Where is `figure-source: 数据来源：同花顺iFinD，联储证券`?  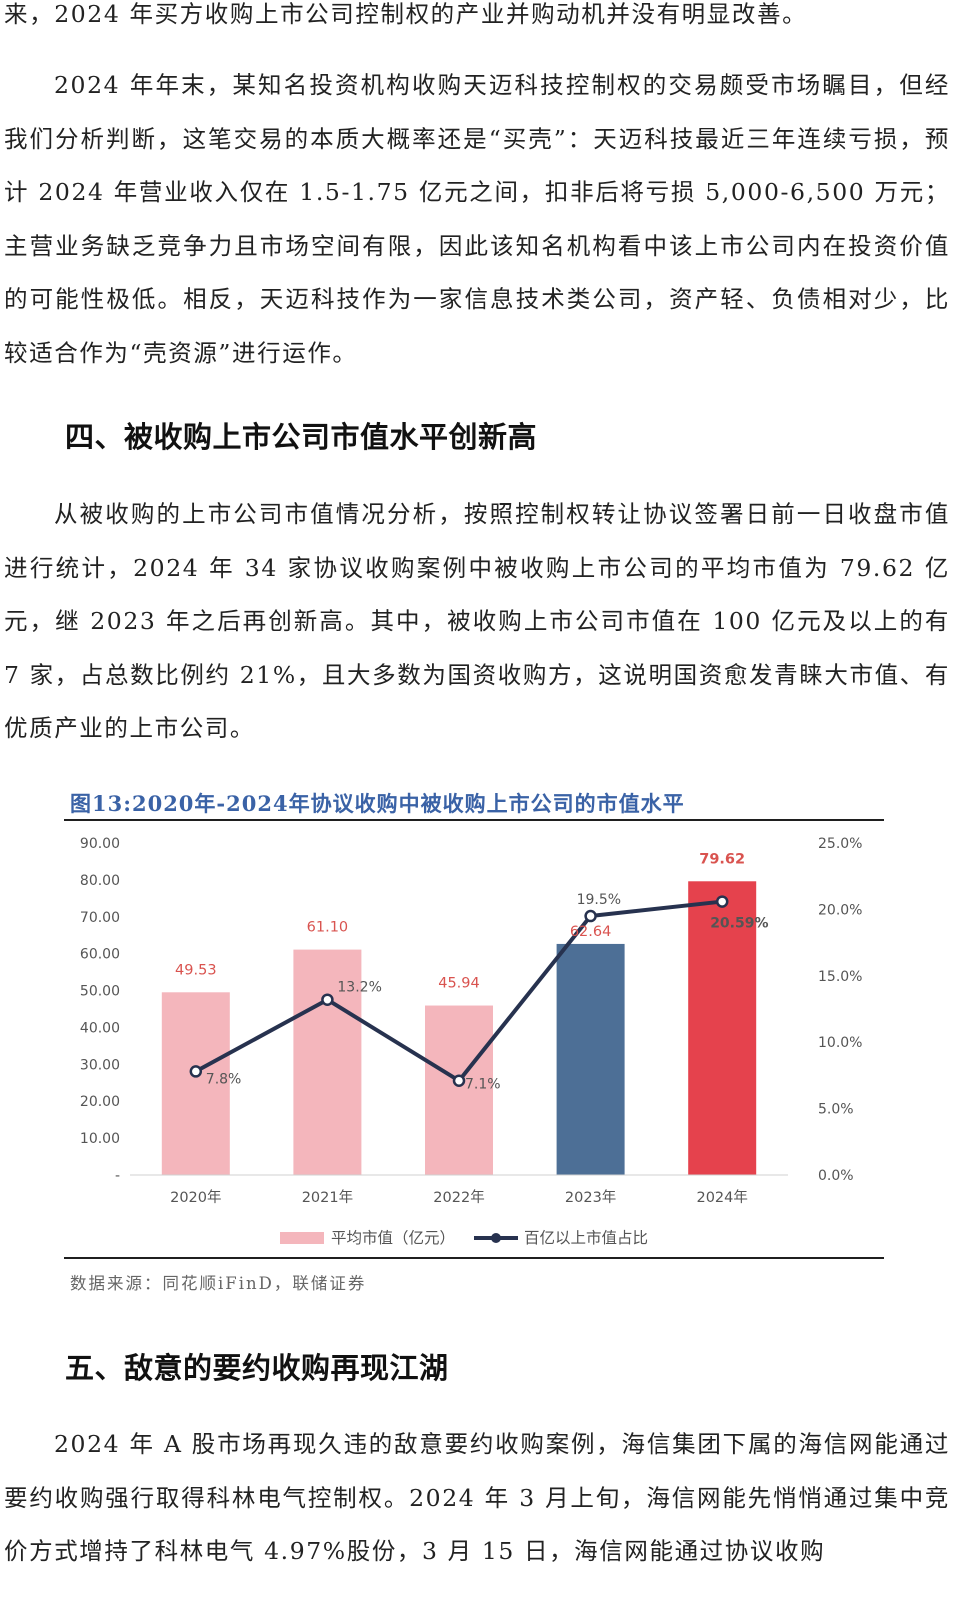 figure-source: 数据来源：同花顺iFinD，联储证券 is located at coordinates (218, 1283).